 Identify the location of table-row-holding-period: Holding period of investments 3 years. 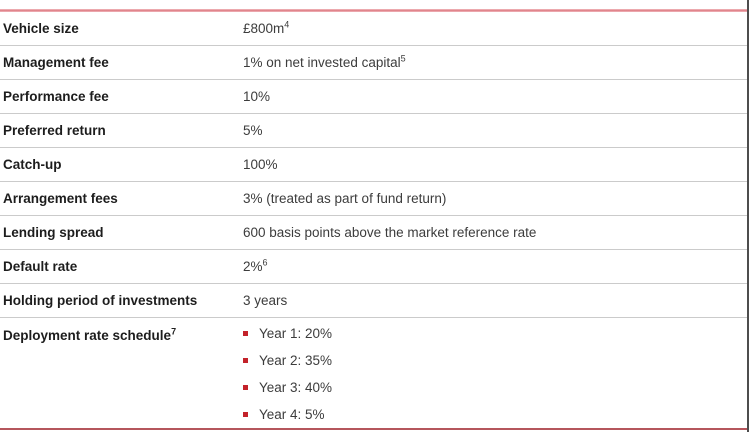
(373, 301).